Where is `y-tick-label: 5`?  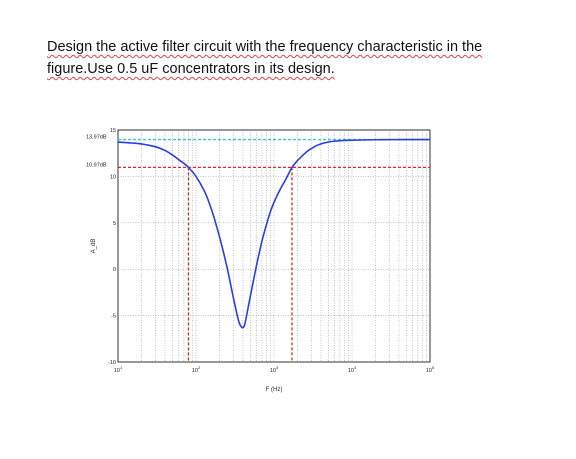
y-tick-label: 5 is located at coordinates (114, 224).